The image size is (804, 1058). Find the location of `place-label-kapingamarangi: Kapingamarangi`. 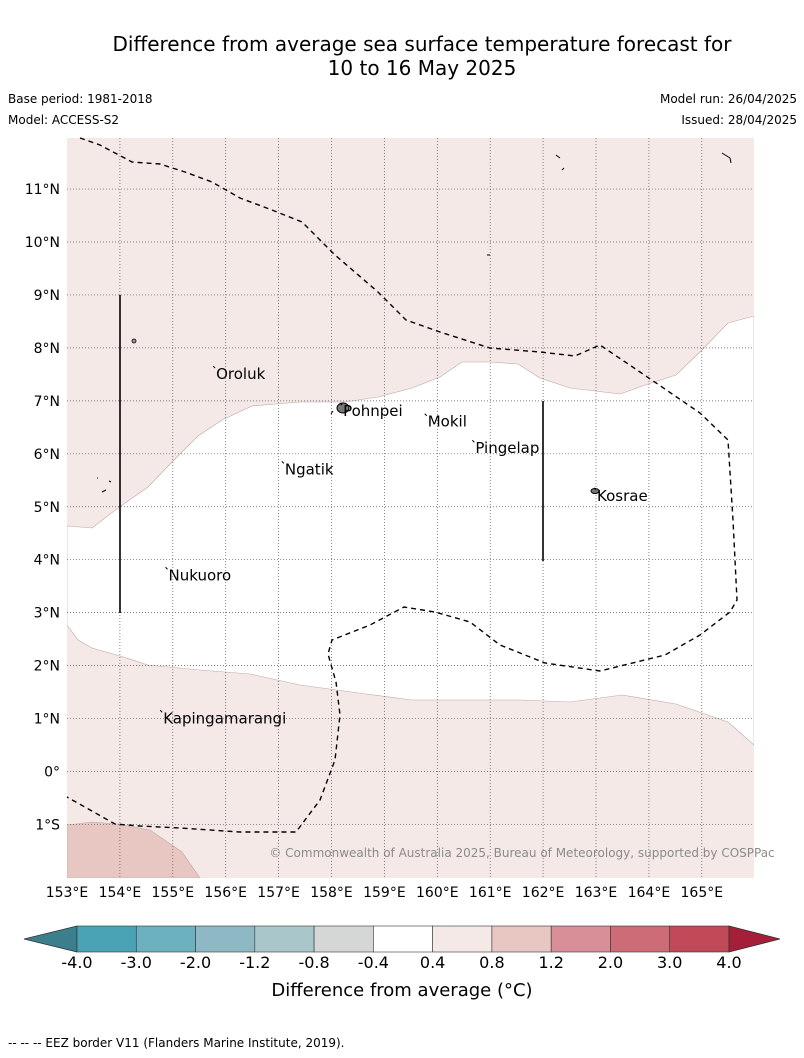

place-label-kapingamarangi: Kapingamarangi is located at coordinates (224, 718).